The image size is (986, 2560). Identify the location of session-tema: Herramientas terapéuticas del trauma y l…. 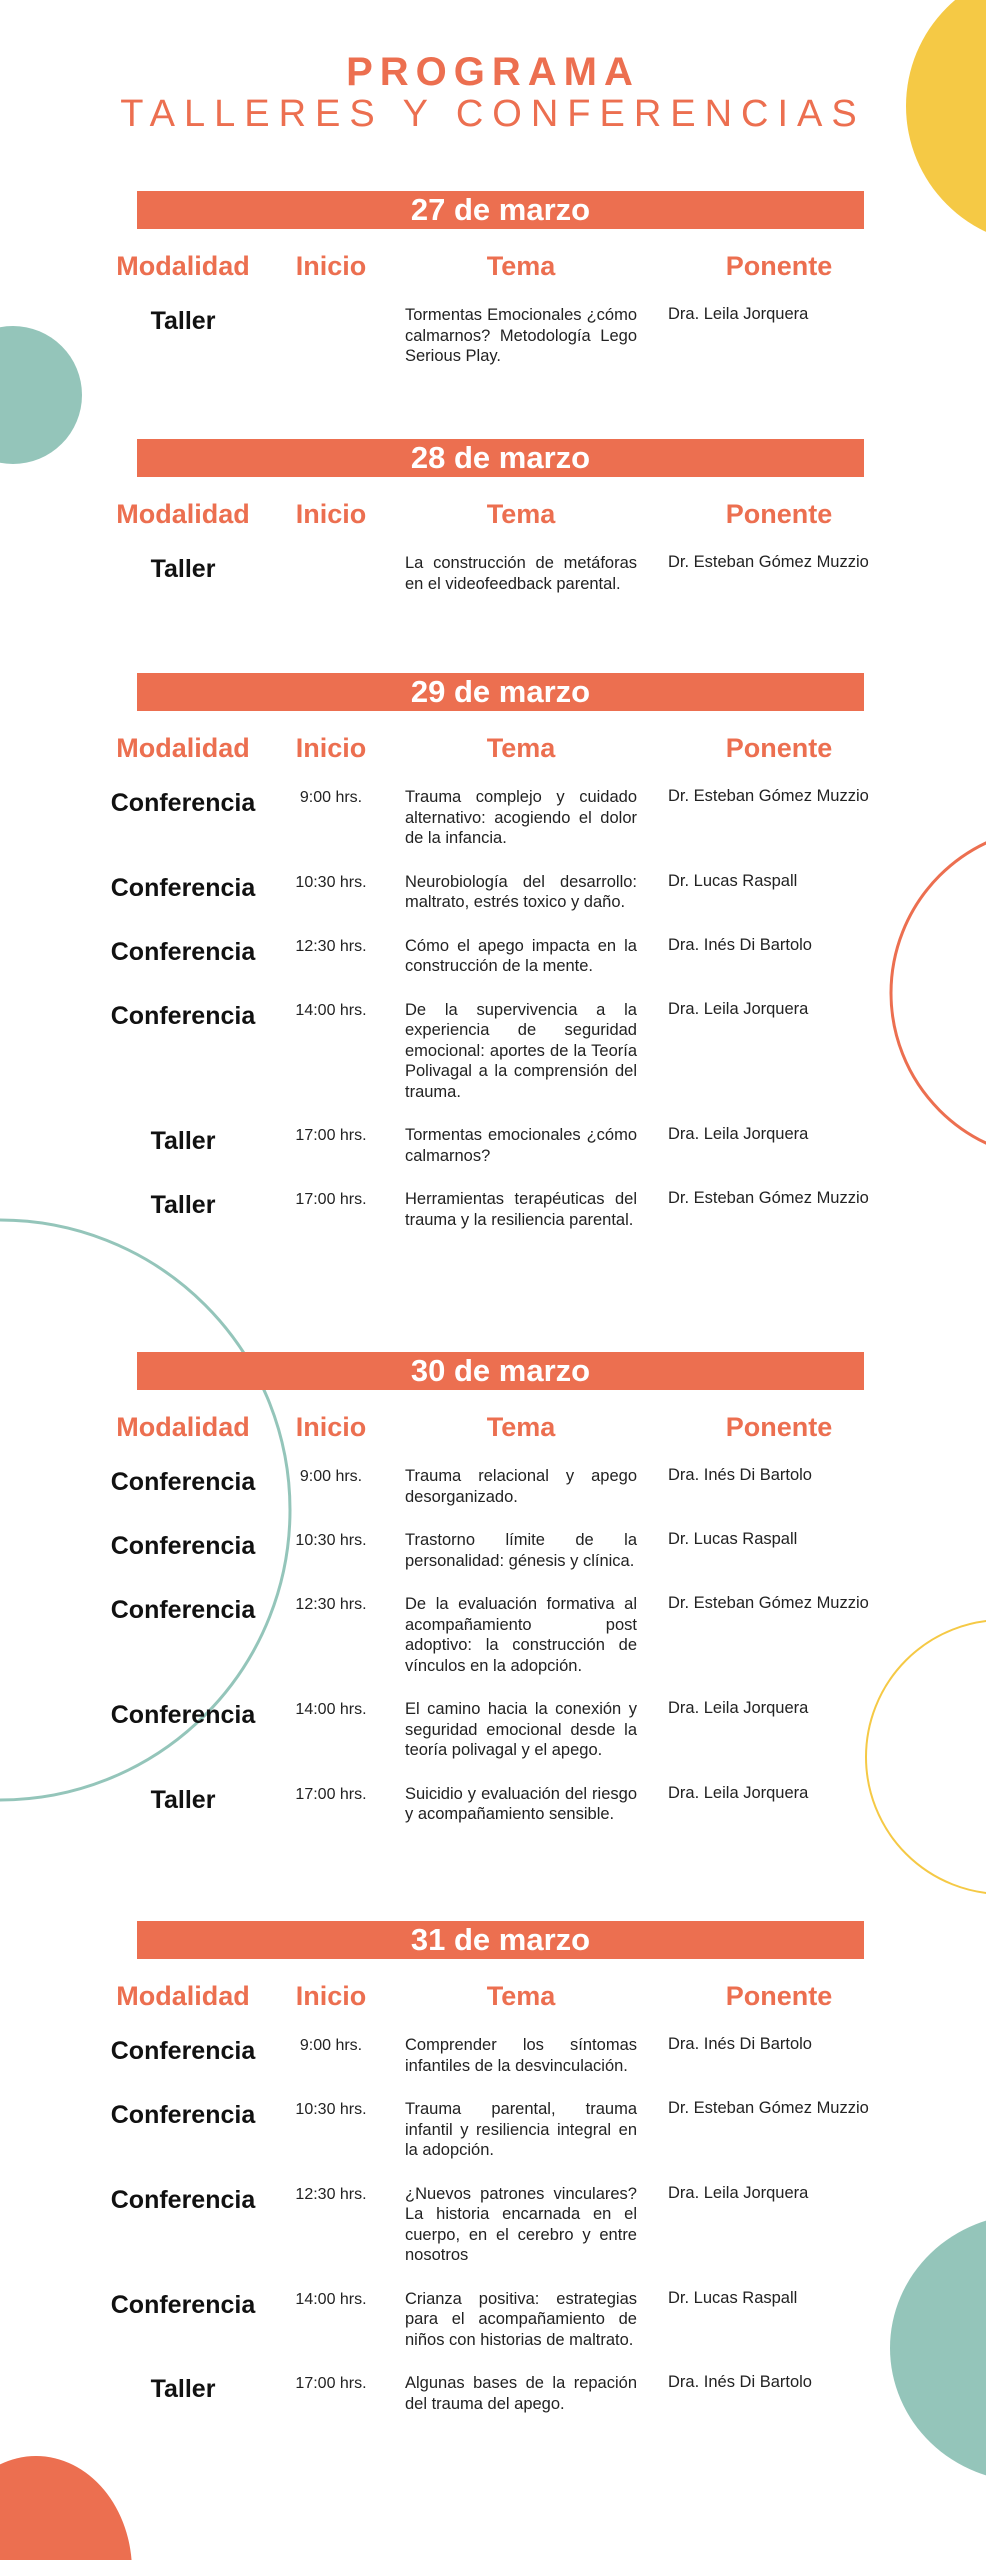
(521, 1209).